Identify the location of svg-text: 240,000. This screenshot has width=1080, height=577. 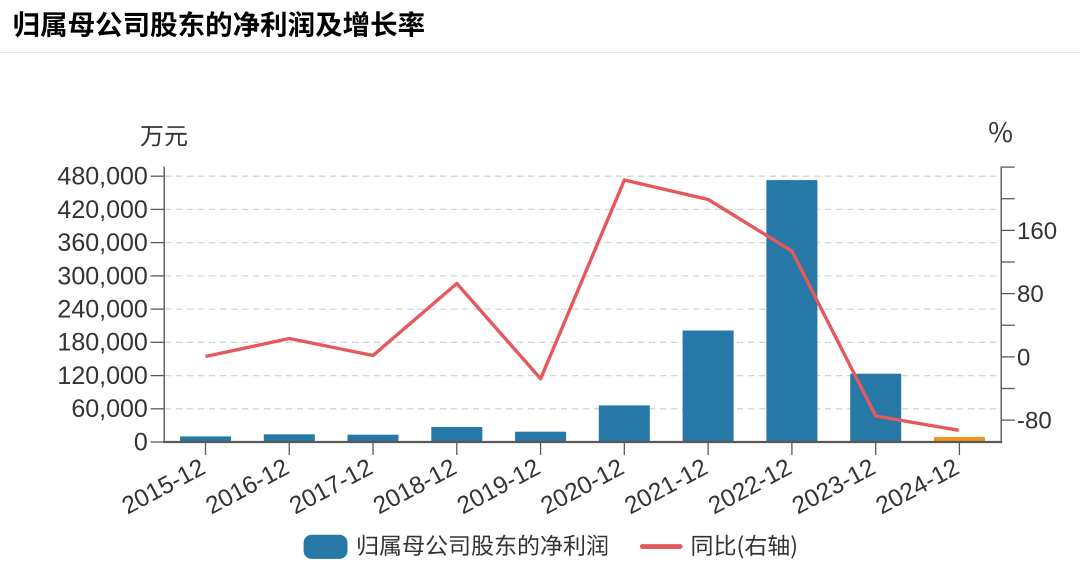
(102, 310).